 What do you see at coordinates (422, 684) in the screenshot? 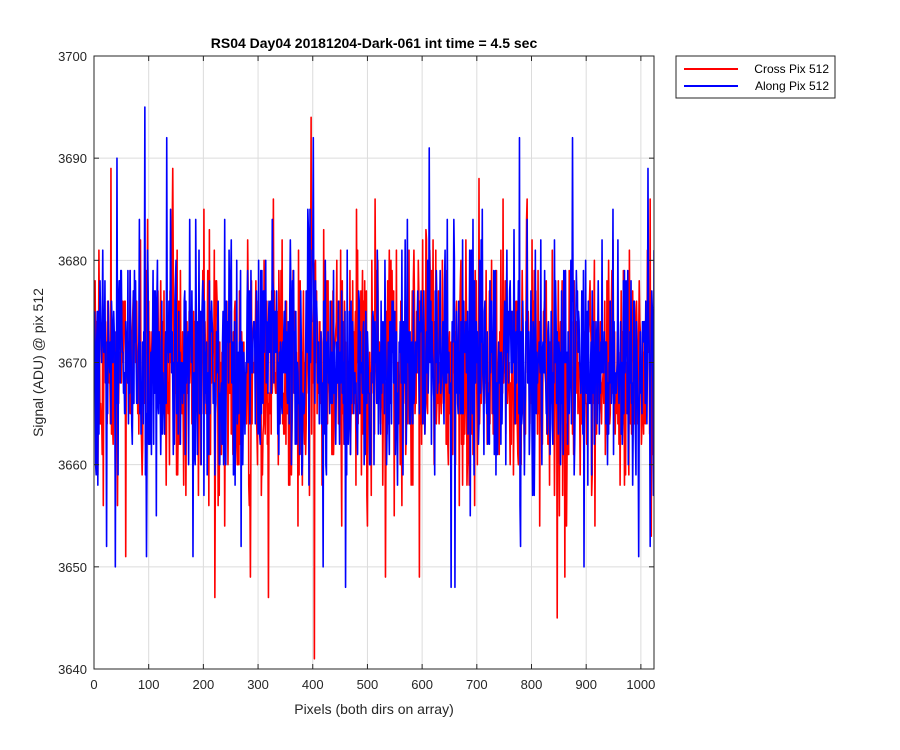
I see `x-tick-label: 600` at bounding box center [422, 684].